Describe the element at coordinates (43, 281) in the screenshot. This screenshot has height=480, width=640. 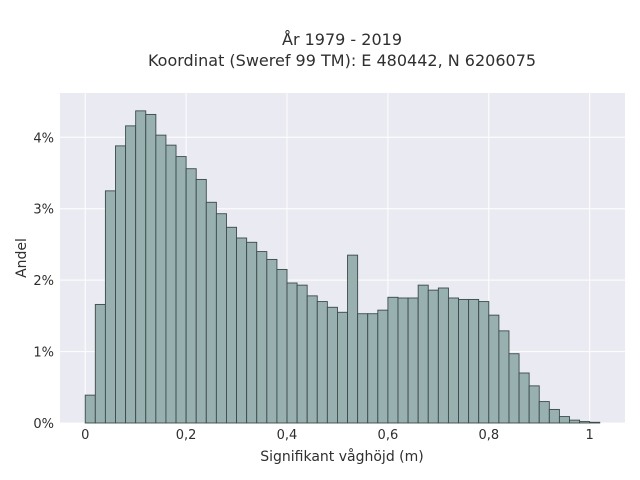
I see `y-tick-label: 2%` at that location.